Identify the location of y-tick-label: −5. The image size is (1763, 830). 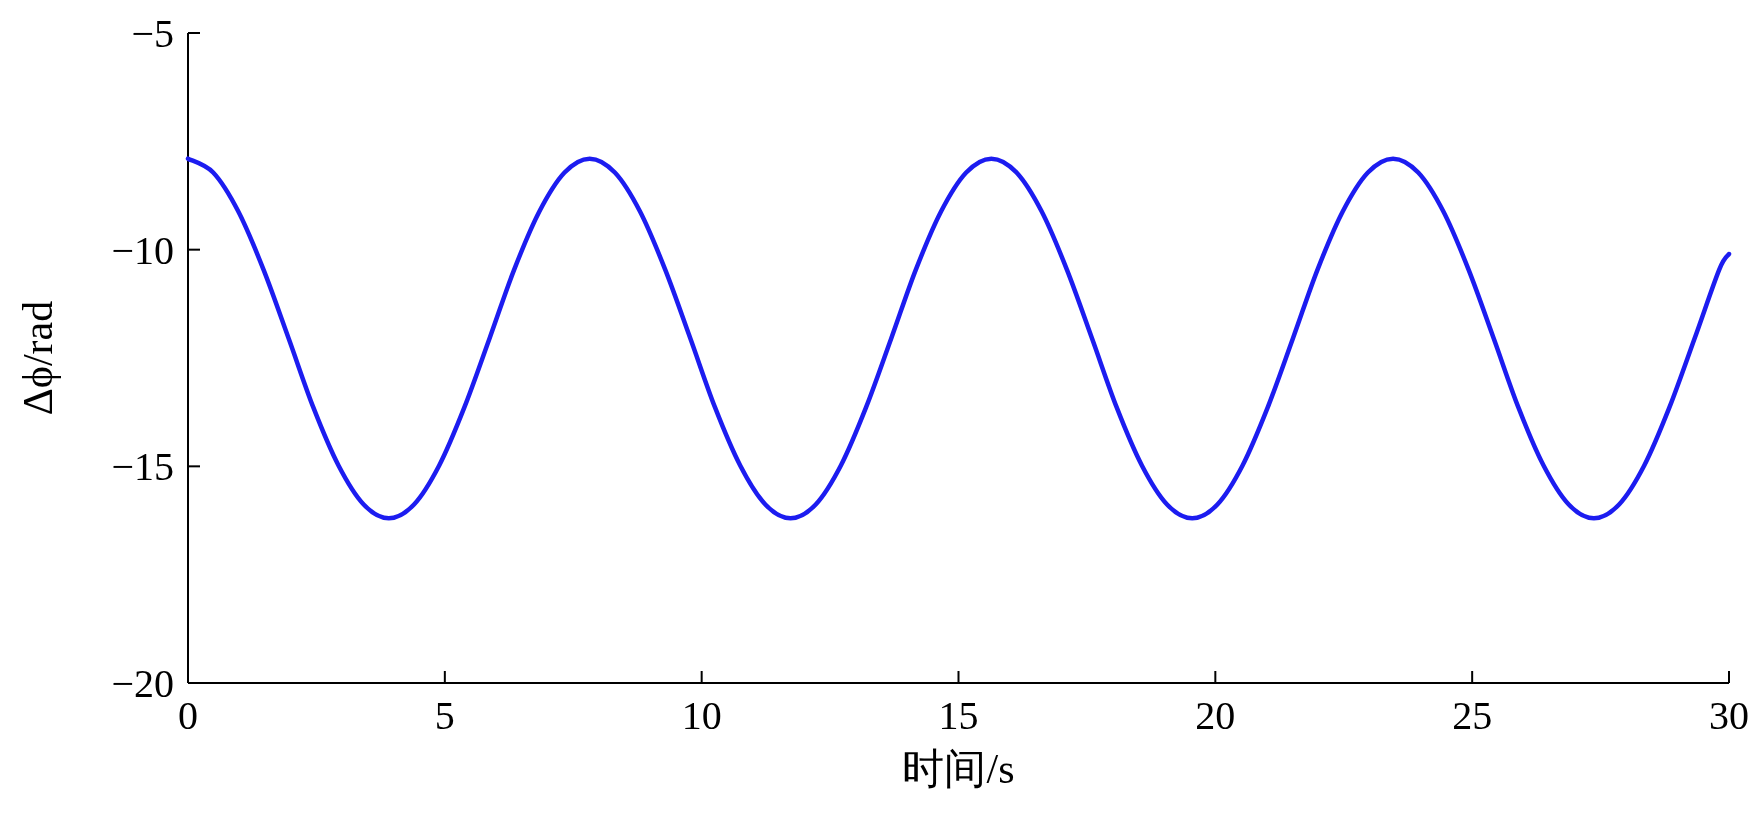
(152, 33).